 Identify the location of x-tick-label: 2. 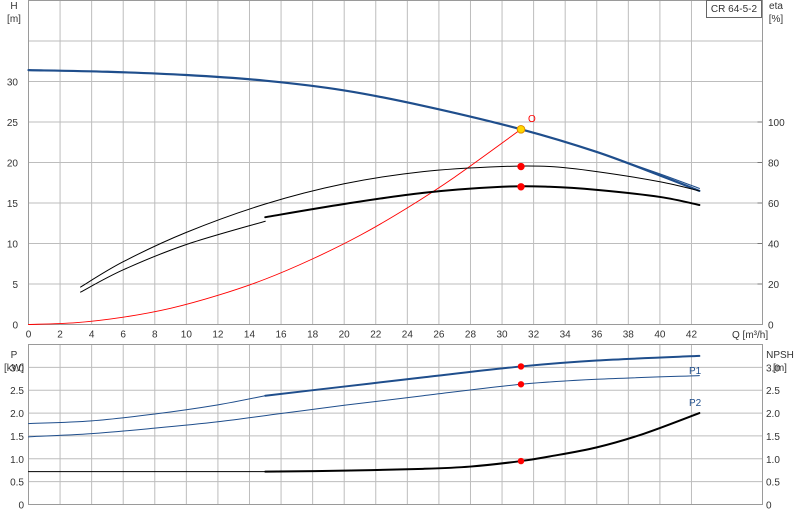
(60, 335).